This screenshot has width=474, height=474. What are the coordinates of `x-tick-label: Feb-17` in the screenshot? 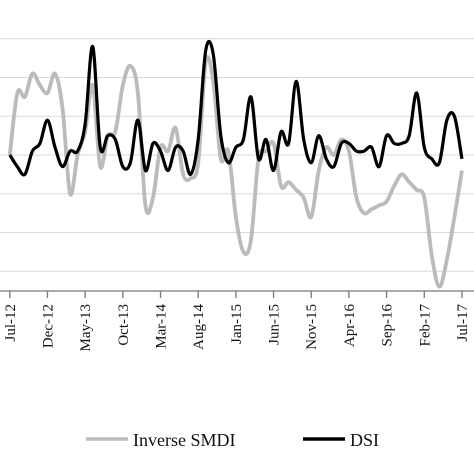 It's located at (425, 325).